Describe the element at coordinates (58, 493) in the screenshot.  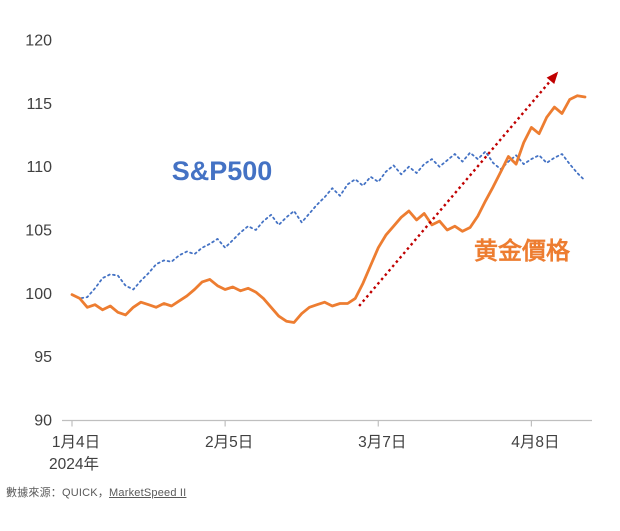
I see `source-prefix: 數據來源：QUICK，` at that location.